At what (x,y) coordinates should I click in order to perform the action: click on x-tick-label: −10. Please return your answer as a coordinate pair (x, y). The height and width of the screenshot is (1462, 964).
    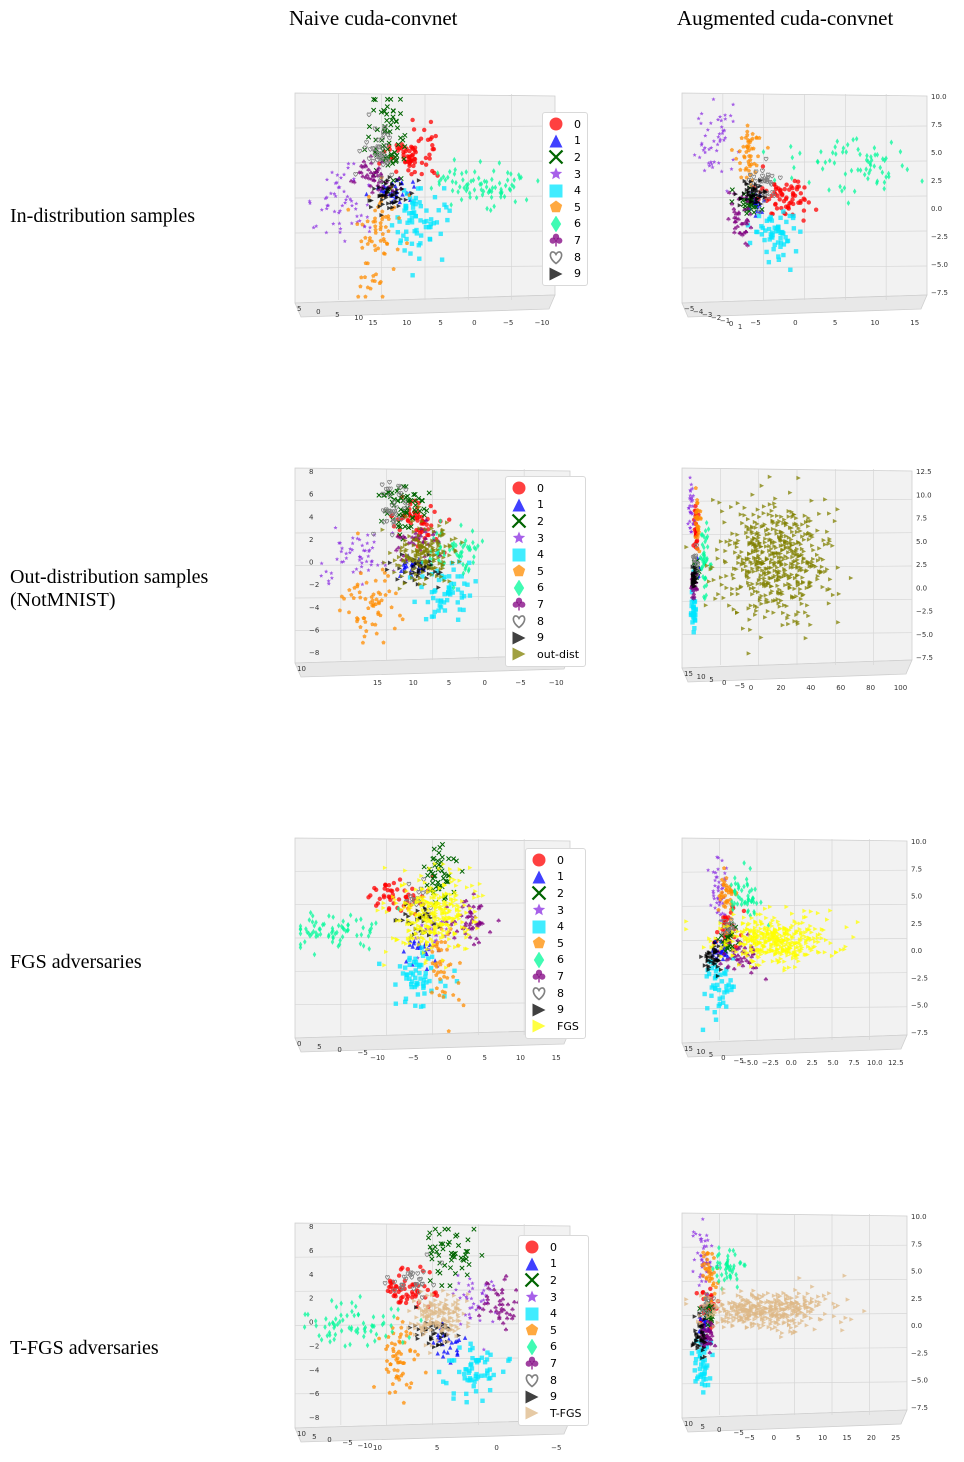
    Looking at the image, I should click on (377, 1058).